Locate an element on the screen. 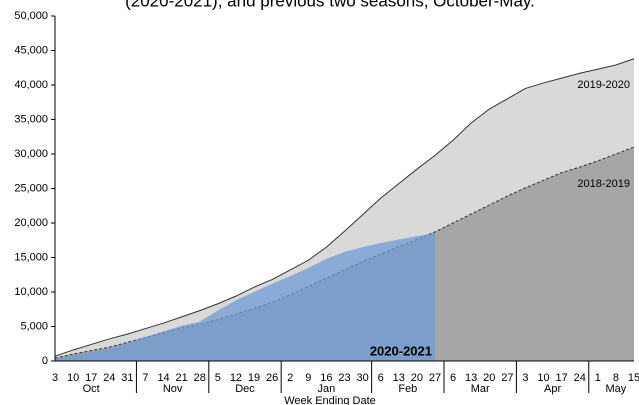  month-label: Oct is located at coordinates (91, 389).